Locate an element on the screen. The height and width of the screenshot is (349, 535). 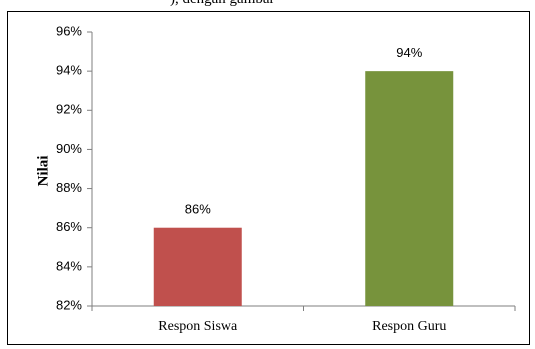
y-tick-label: 90% is located at coordinates (69, 148).